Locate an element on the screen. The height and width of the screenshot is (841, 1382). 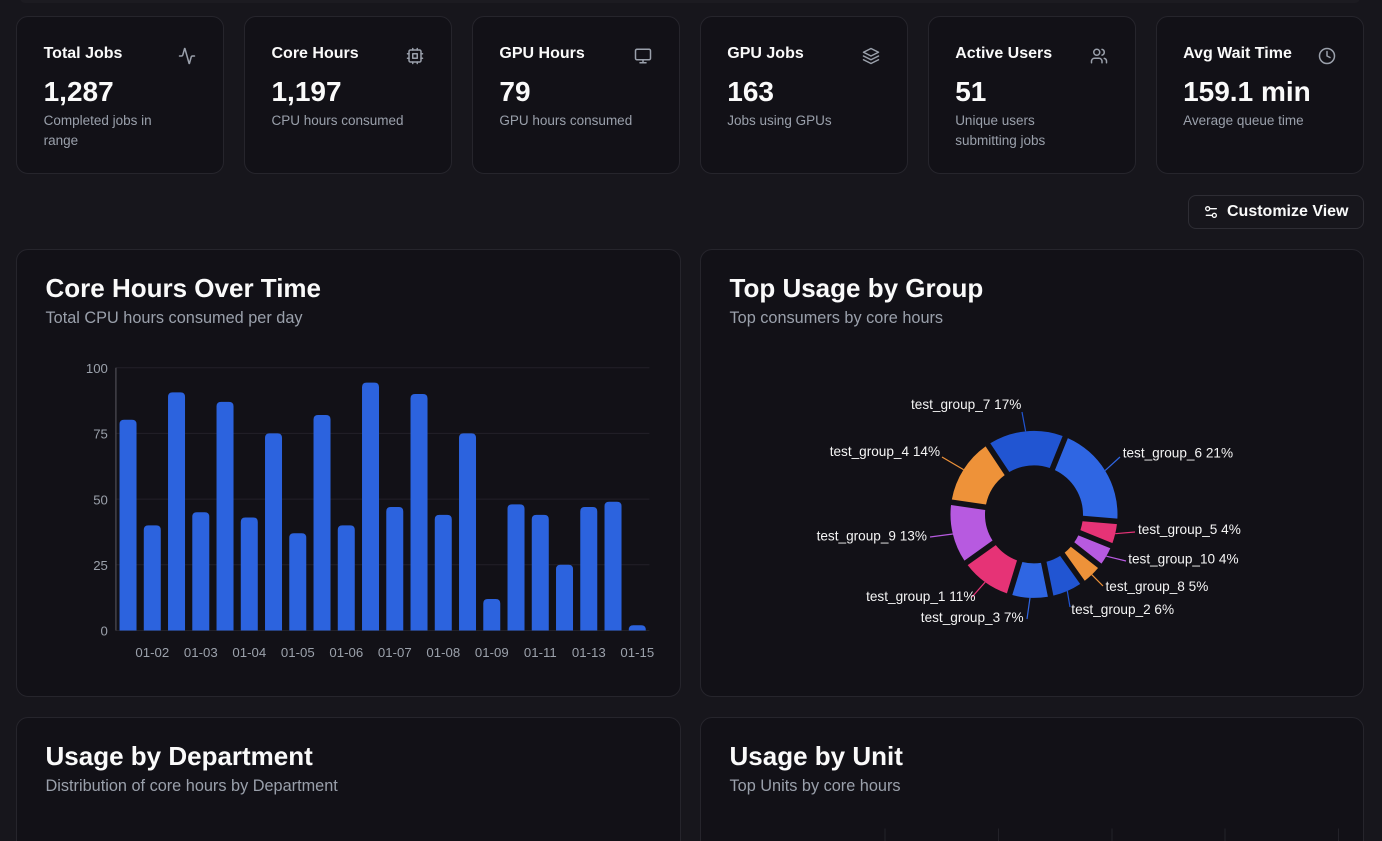
svg-text: 01-11 is located at coordinates (540, 652).